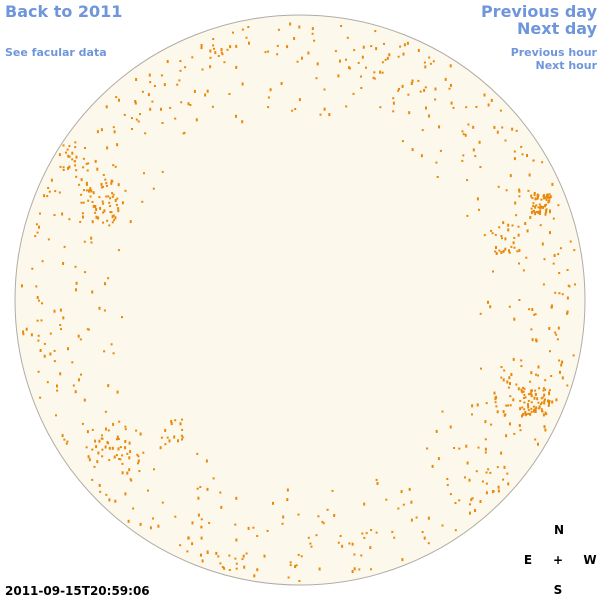  What do you see at coordinates (554, 52) in the screenshot?
I see `previous-hour-link: Previous hour` at bounding box center [554, 52].